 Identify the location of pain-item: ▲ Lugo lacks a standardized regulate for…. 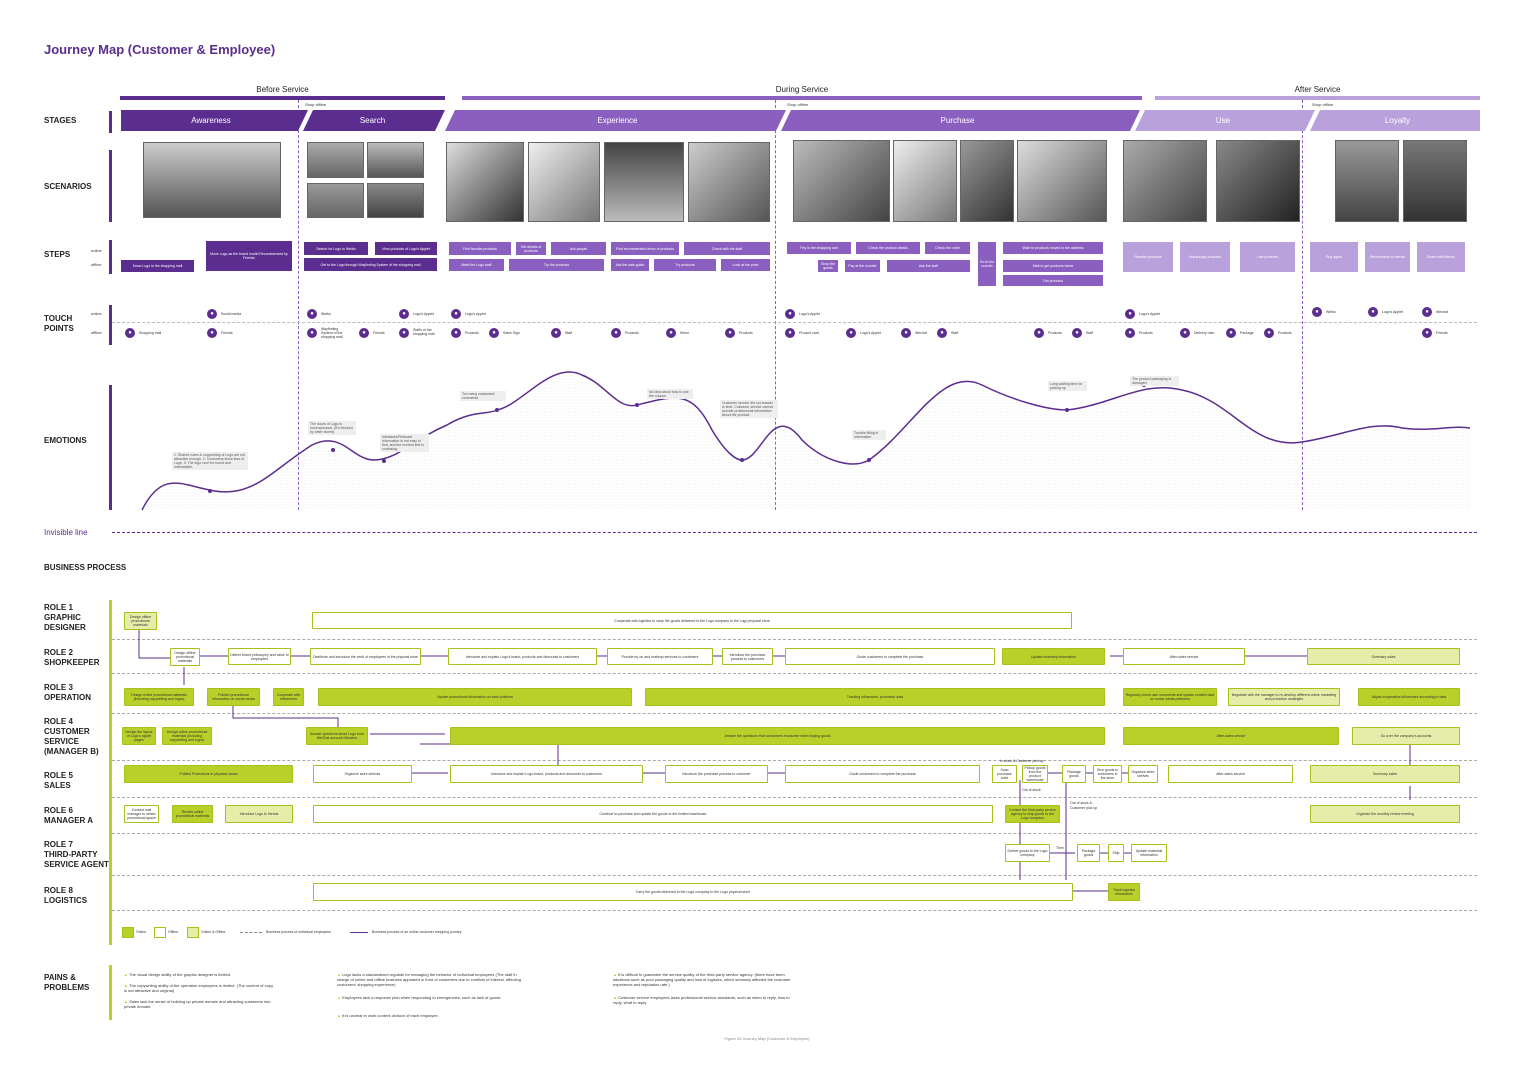
(429, 979).